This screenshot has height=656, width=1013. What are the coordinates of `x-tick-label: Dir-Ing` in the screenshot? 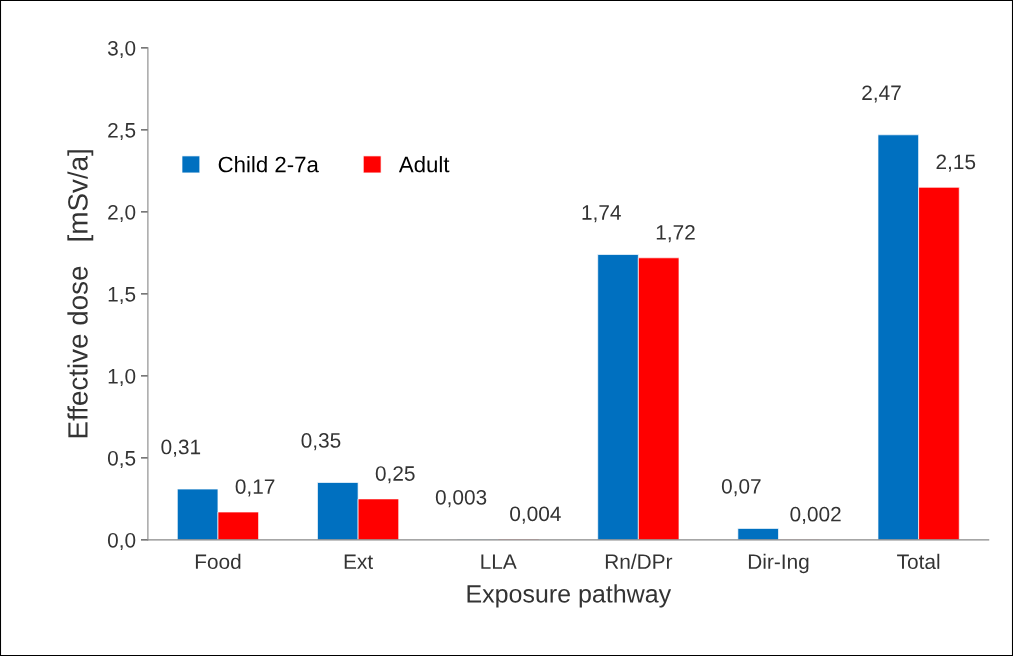 It's located at (778, 563).